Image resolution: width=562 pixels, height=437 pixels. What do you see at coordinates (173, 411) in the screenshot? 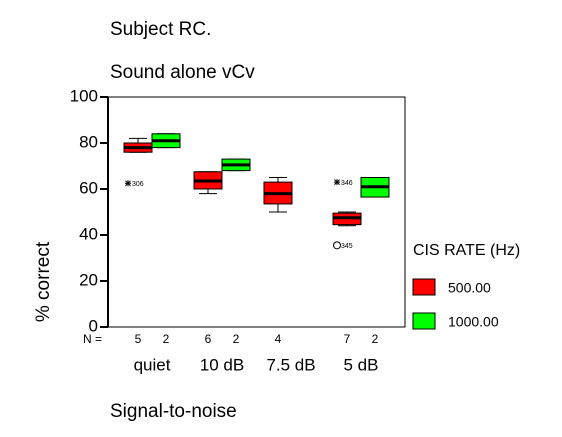
I see `x-axis-label: Signal-to-noise` at bounding box center [173, 411].